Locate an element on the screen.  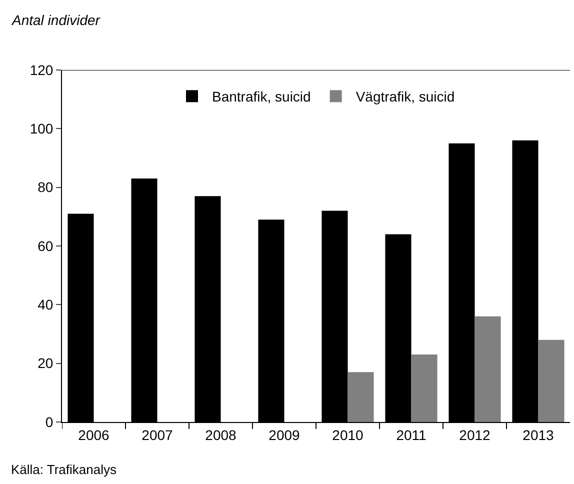
x-tick-label: 2010 is located at coordinates (348, 434).